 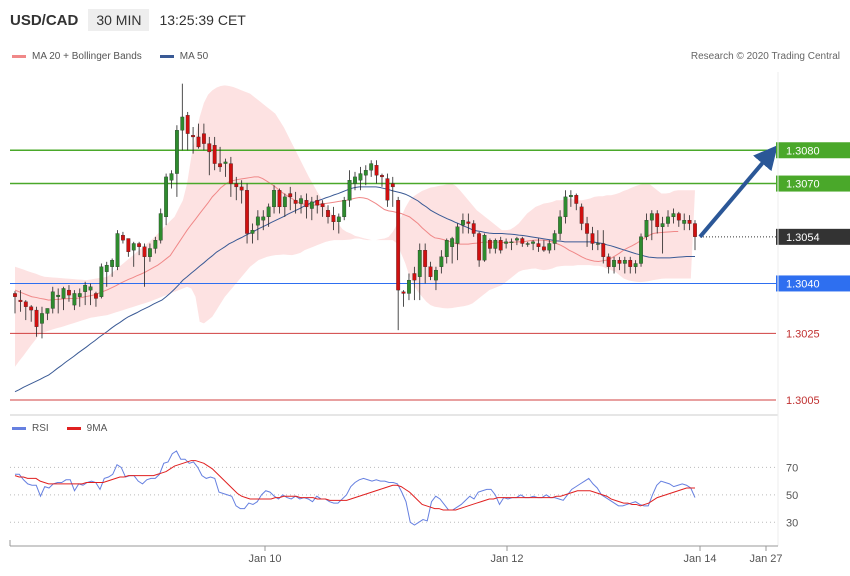 What do you see at coordinates (813, 150) in the screenshot?
I see `resistance-label-bg` at bounding box center [813, 150].